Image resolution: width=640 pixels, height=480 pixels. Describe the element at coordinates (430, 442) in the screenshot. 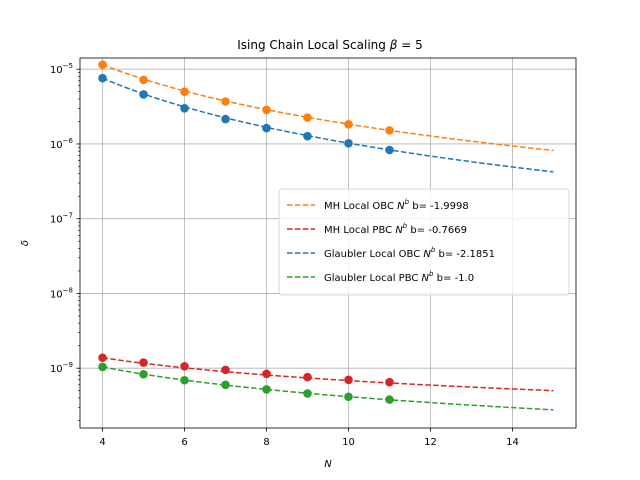

I see `x-tick-label: 12` at that location.